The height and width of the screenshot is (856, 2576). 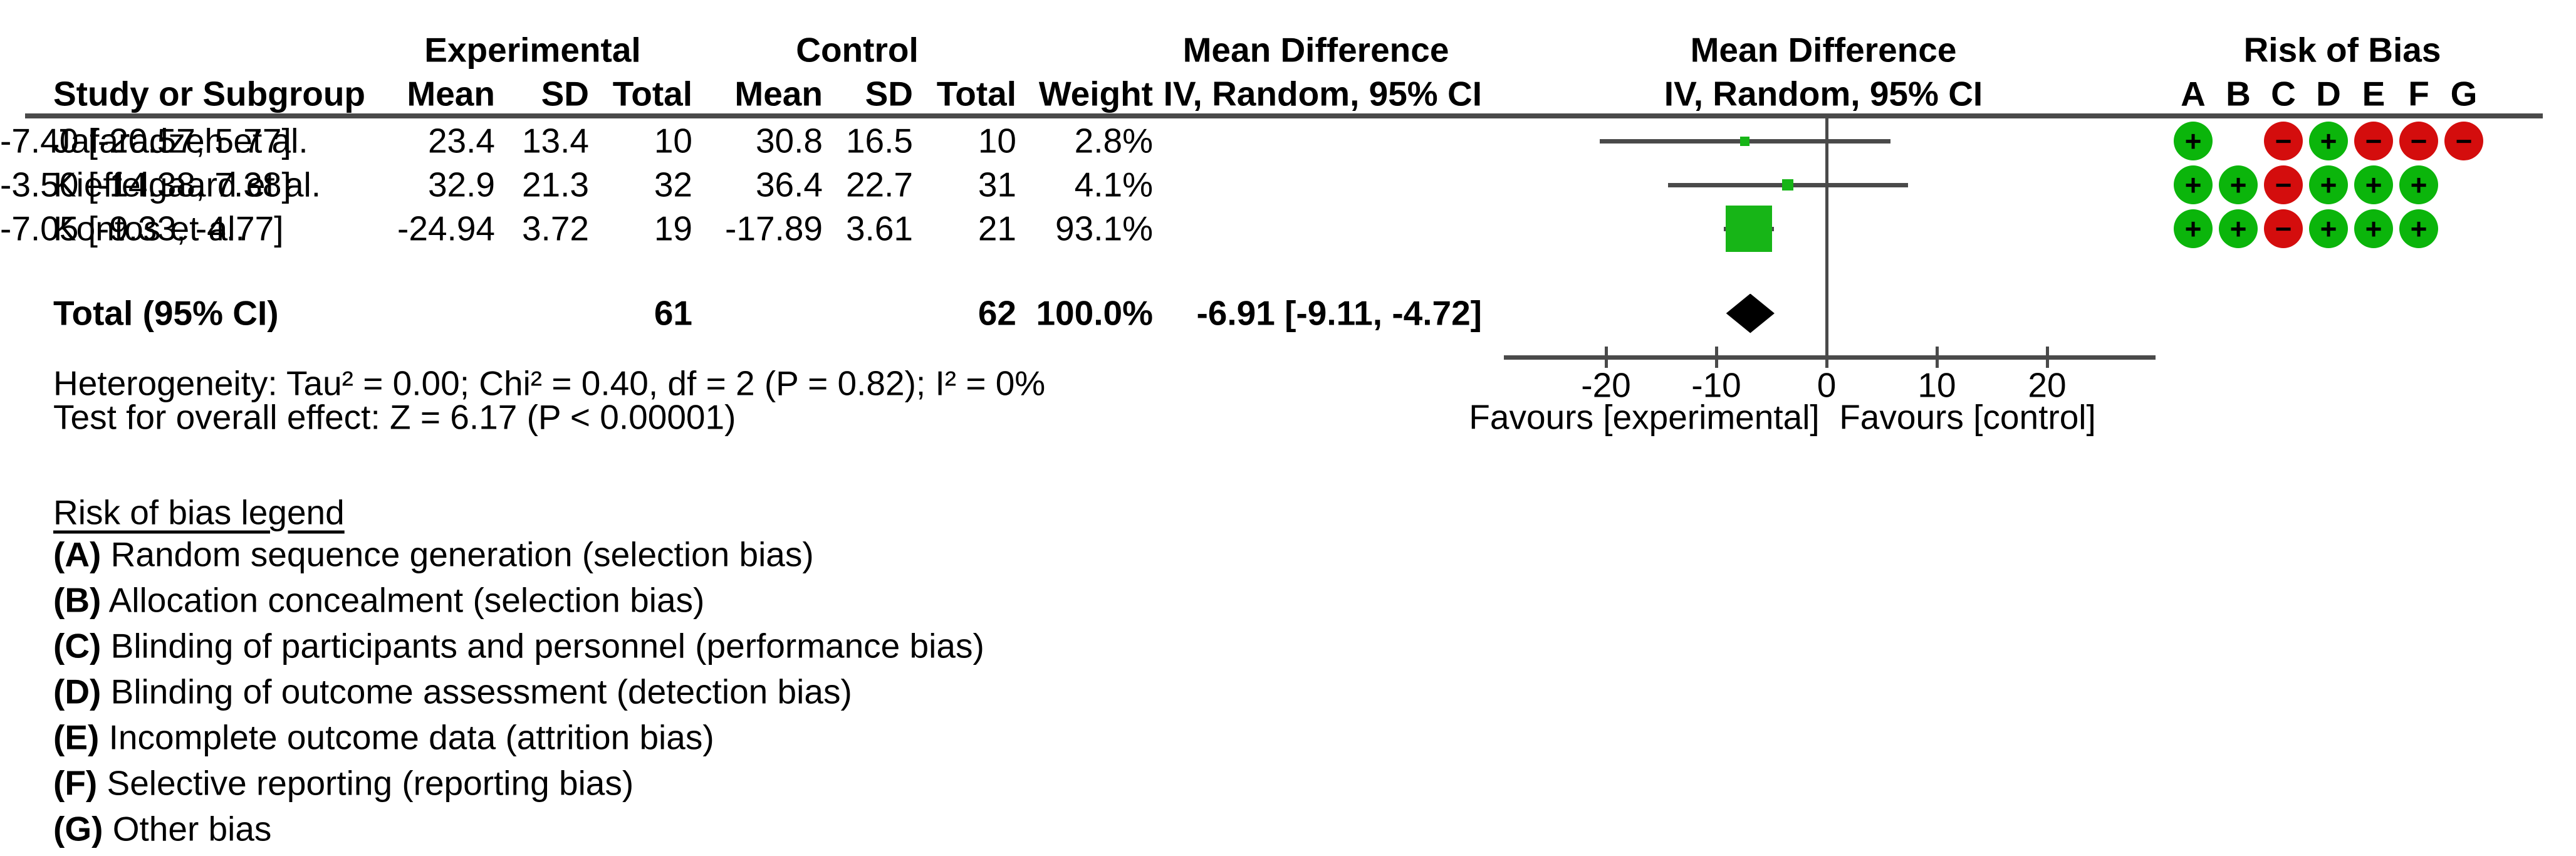 What do you see at coordinates (2283, 93) in the screenshot?
I see `rob-column-letter: C` at bounding box center [2283, 93].